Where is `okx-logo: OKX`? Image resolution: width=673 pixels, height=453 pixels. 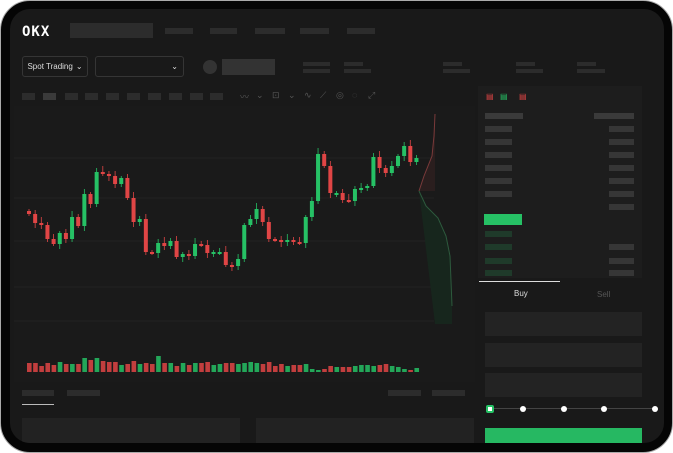
okx-logo: OKX is located at coordinates (36, 32).